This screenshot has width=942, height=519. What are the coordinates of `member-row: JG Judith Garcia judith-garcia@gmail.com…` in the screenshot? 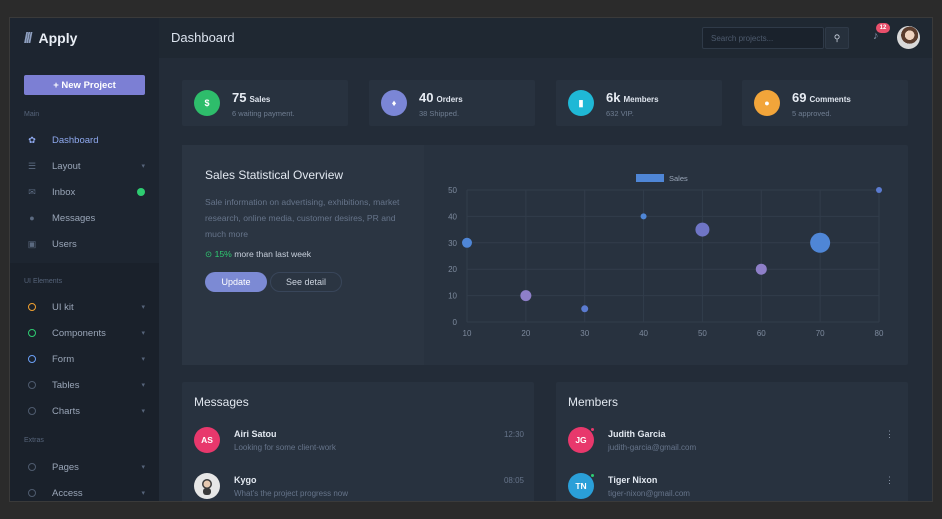 It's located at (733, 443).